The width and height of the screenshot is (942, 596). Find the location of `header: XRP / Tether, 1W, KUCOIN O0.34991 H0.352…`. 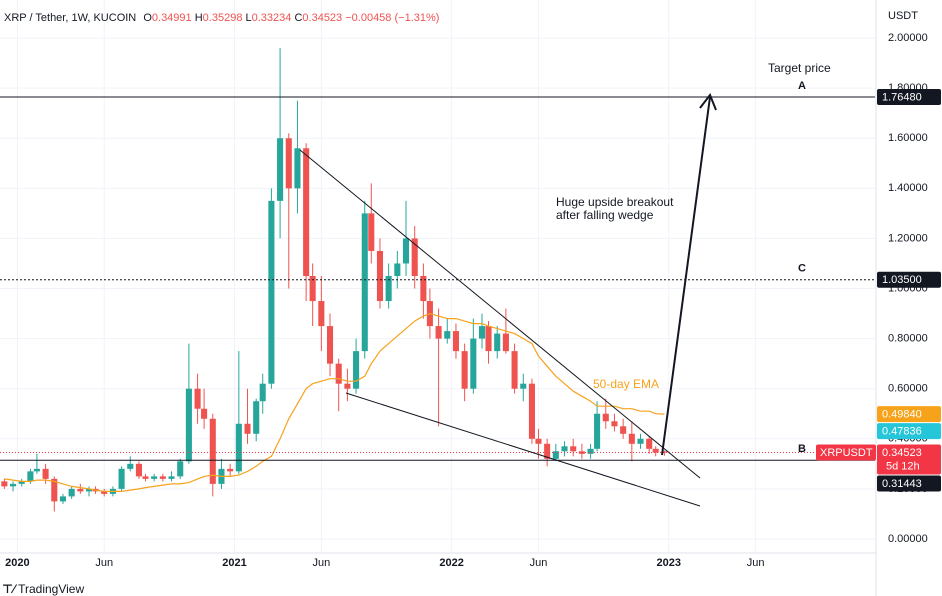

header: XRP / Tether, 1W, KUCOIN O0.34991 H0.352… is located at coordinates (221, 18).